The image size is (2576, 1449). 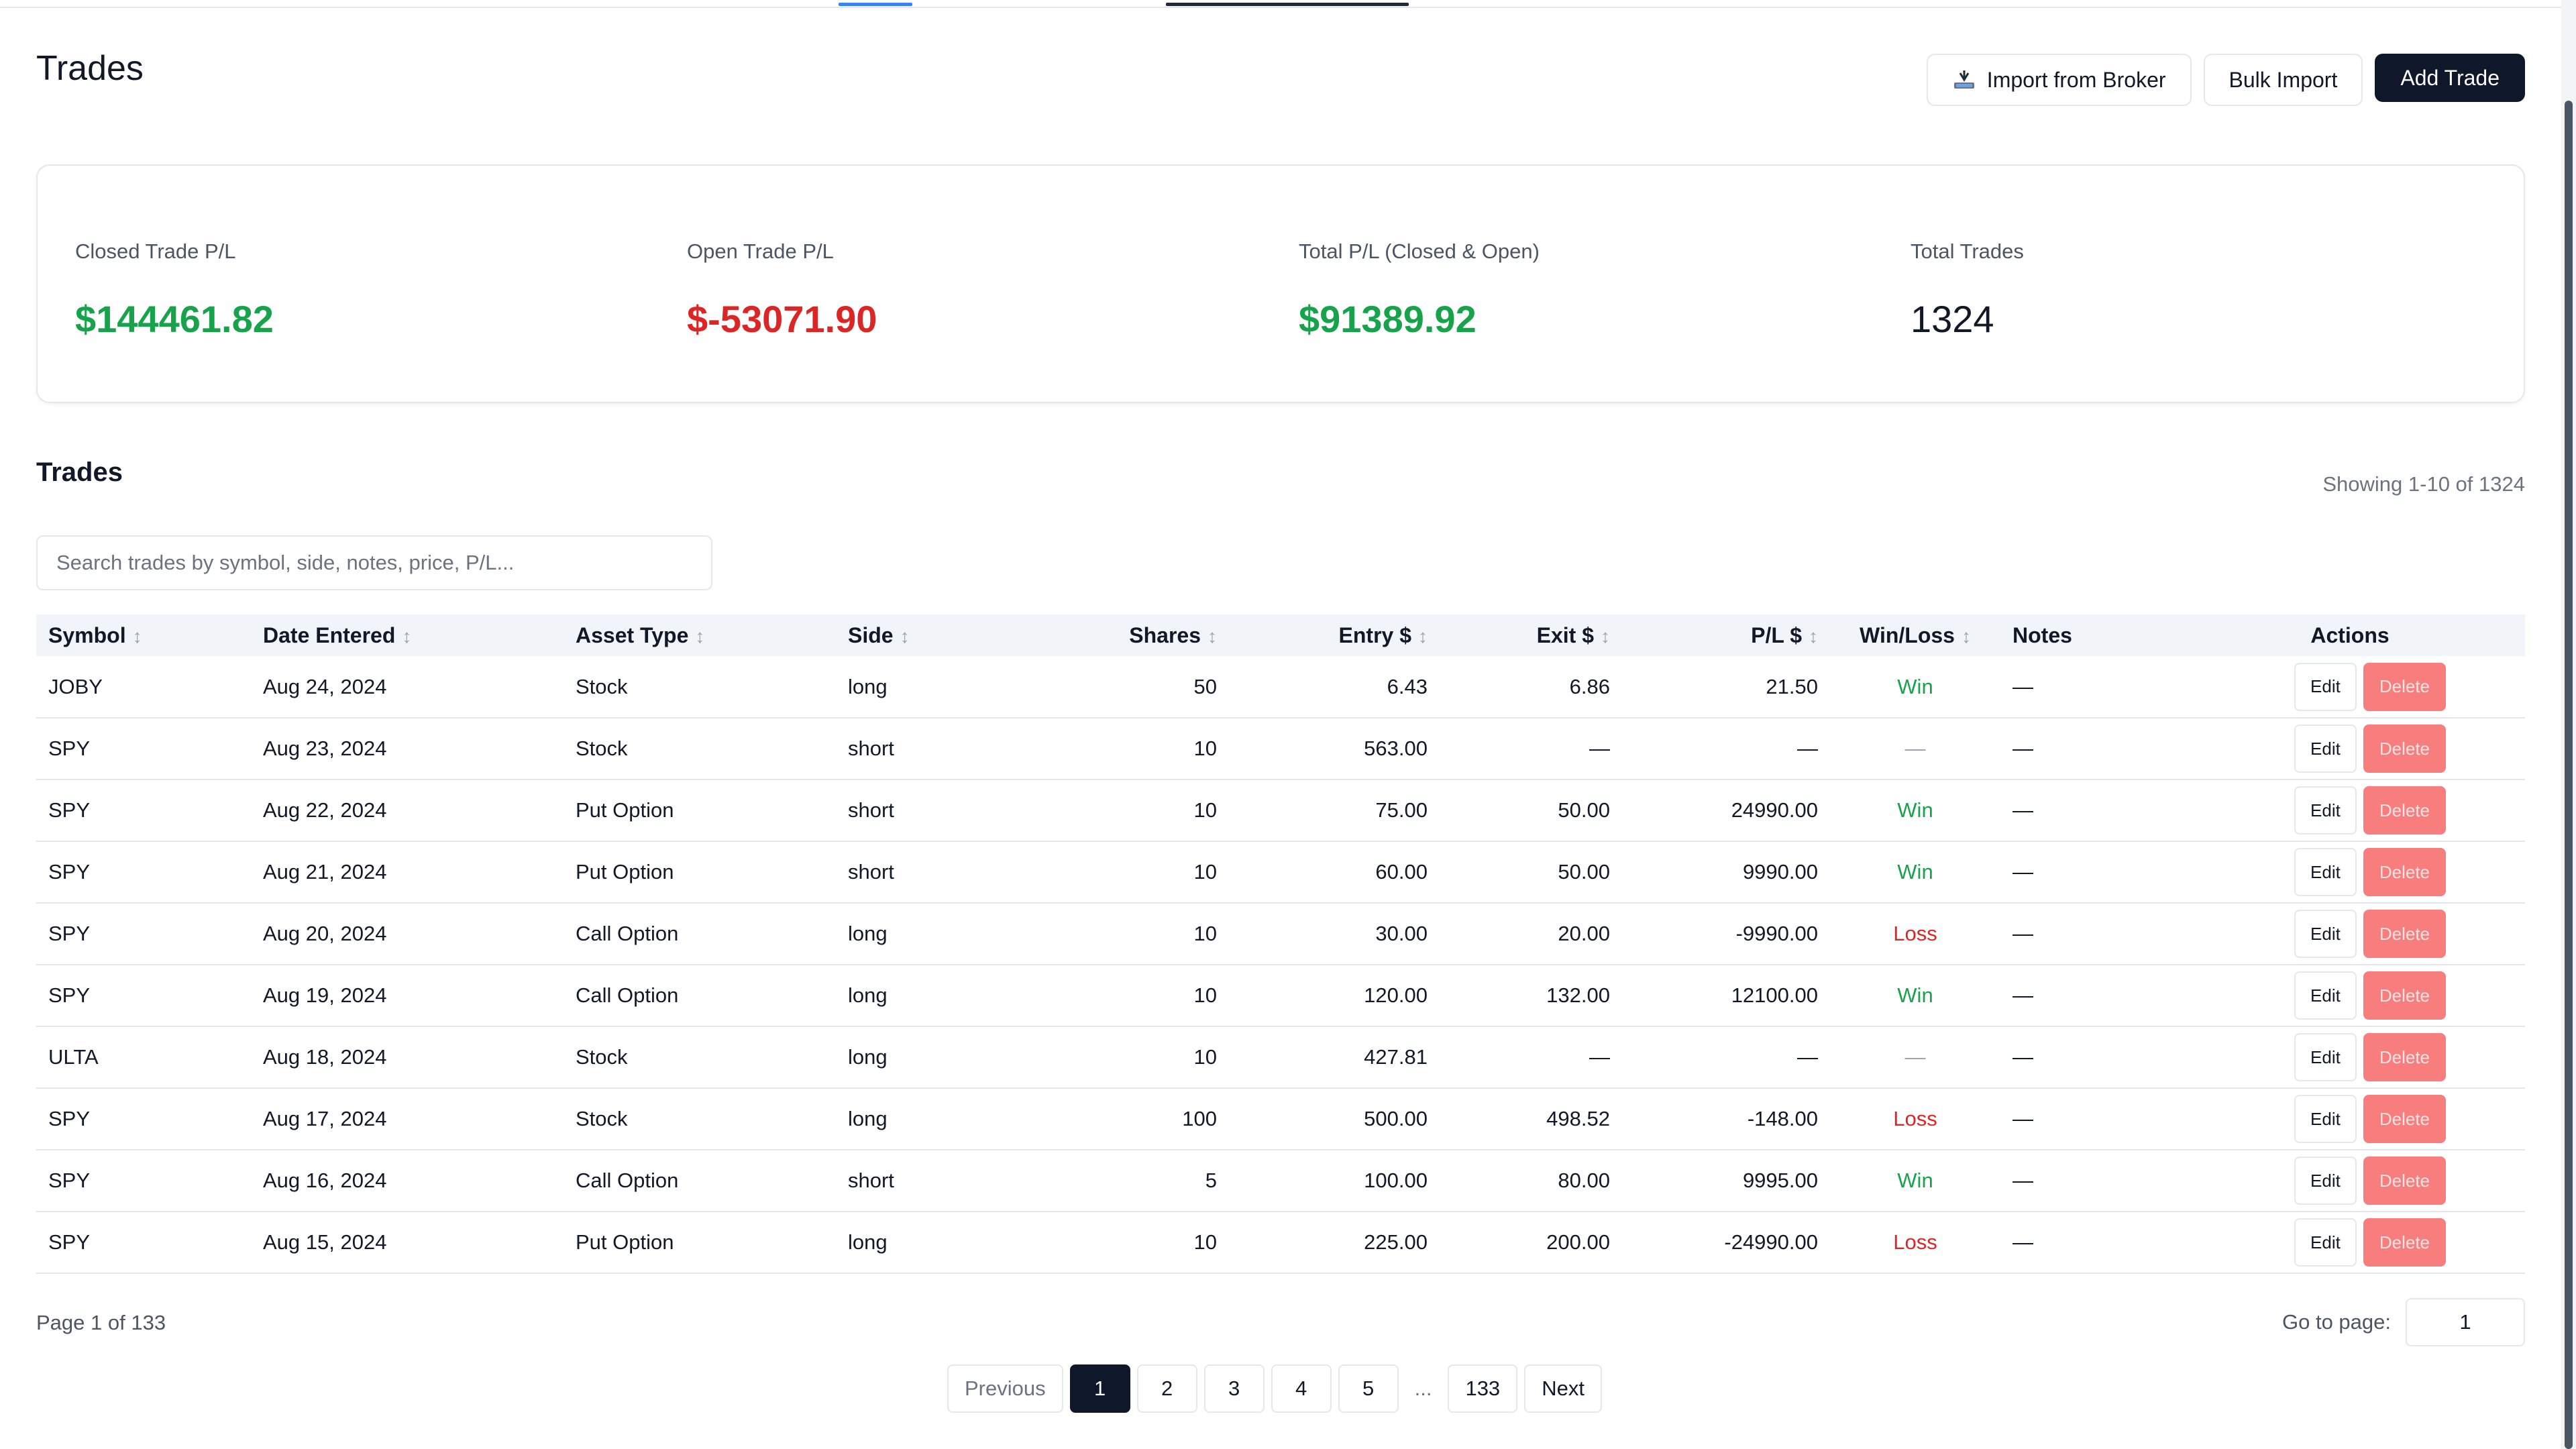 I want to click on pl-cell: —, so click(x=1807, y=1057).